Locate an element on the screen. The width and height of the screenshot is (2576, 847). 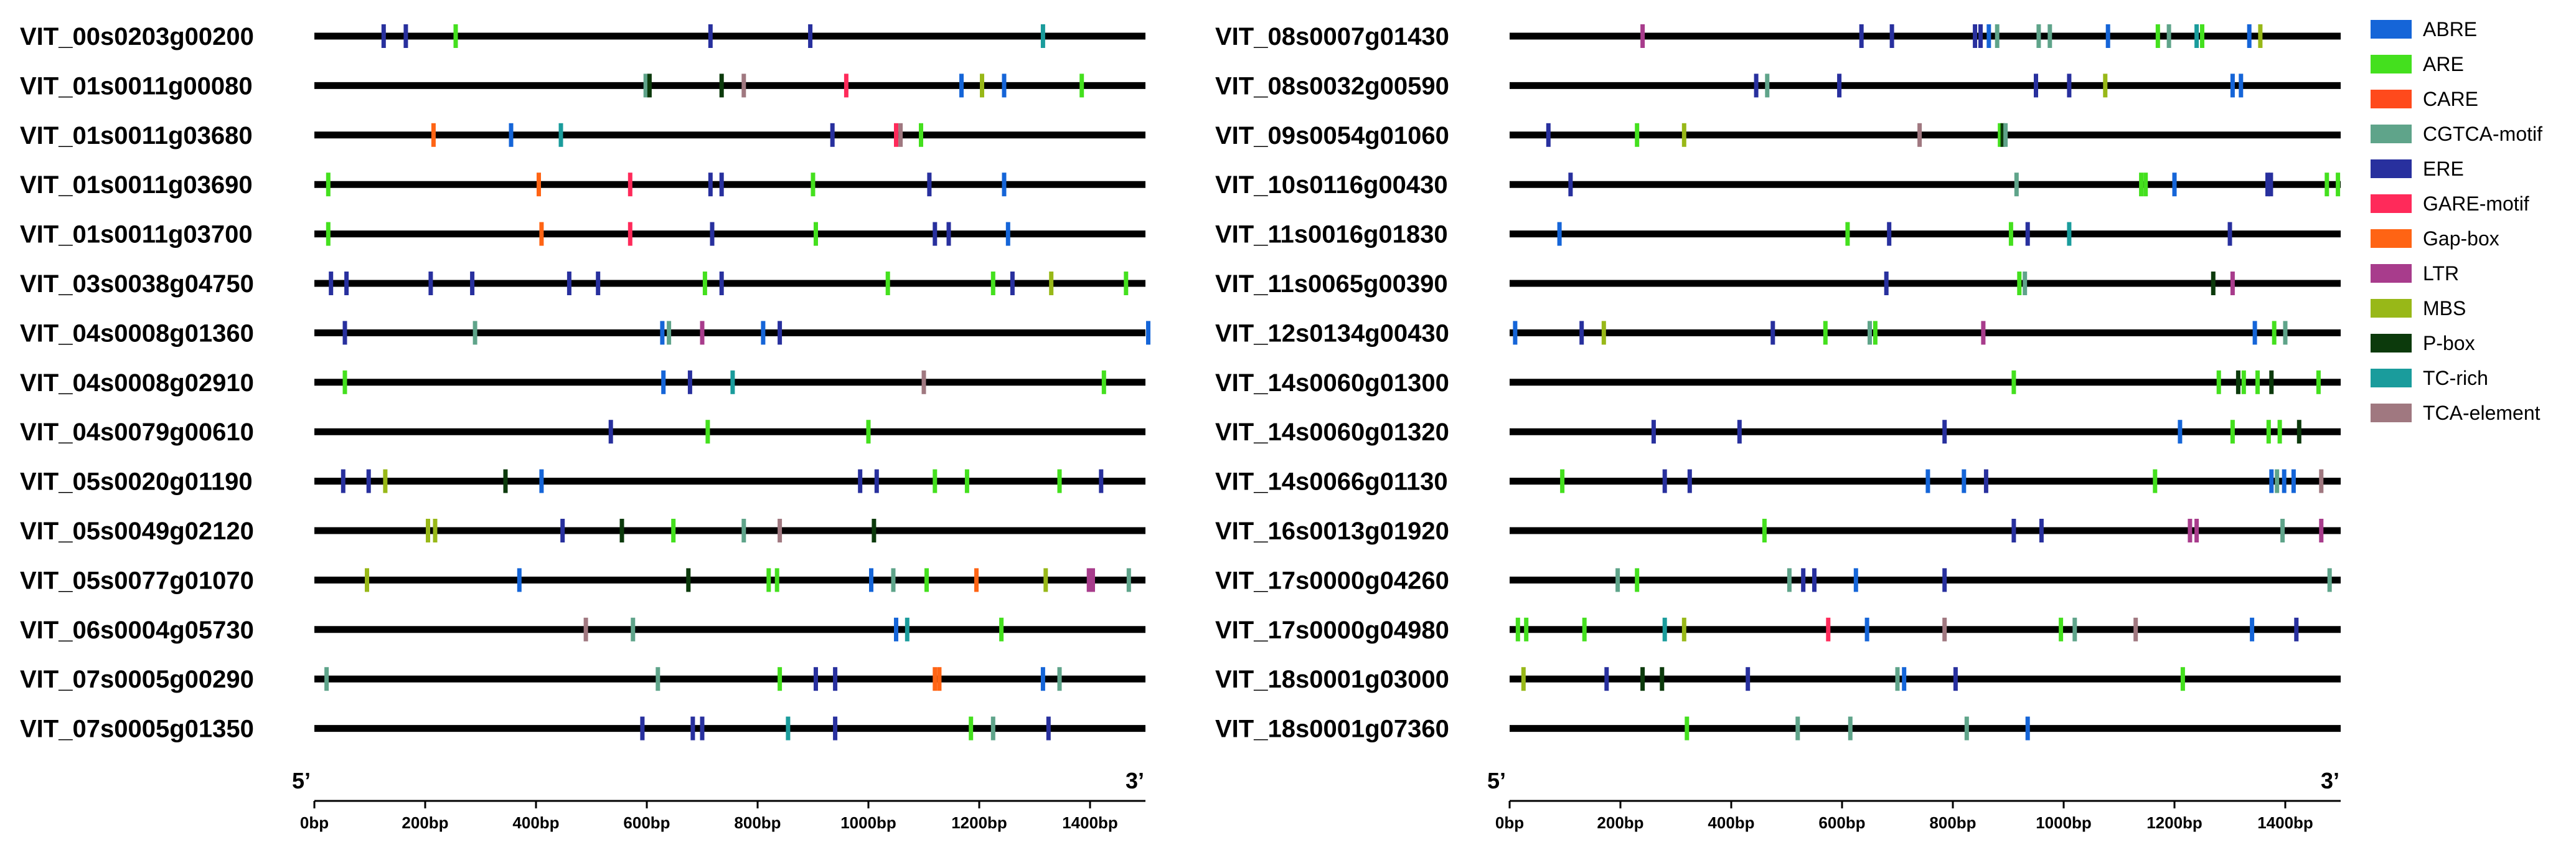
legend-label: CGTCA-motif is located at coordinates (2482, 134).